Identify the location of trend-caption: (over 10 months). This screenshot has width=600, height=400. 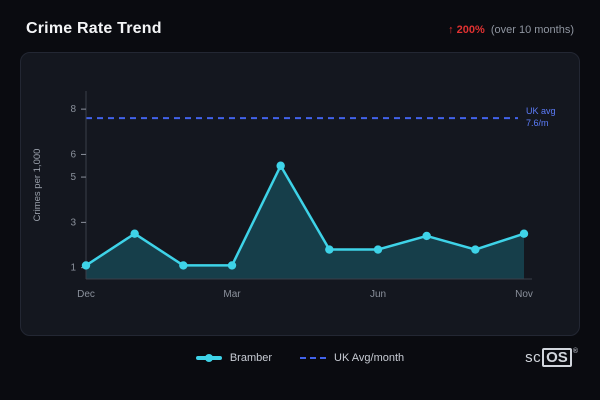
(532, 30).